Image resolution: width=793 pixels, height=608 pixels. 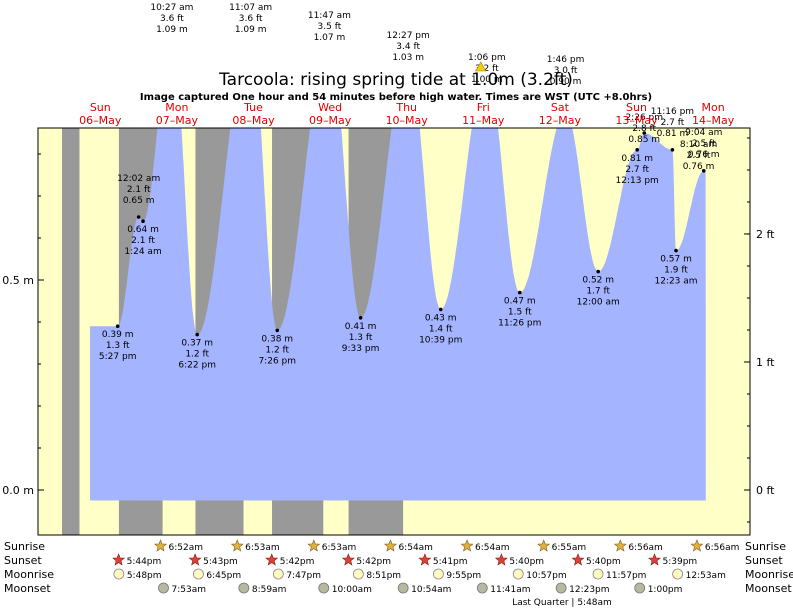 I want to click on tide-label-line: 11:07 am, so click(x=250, y=8).